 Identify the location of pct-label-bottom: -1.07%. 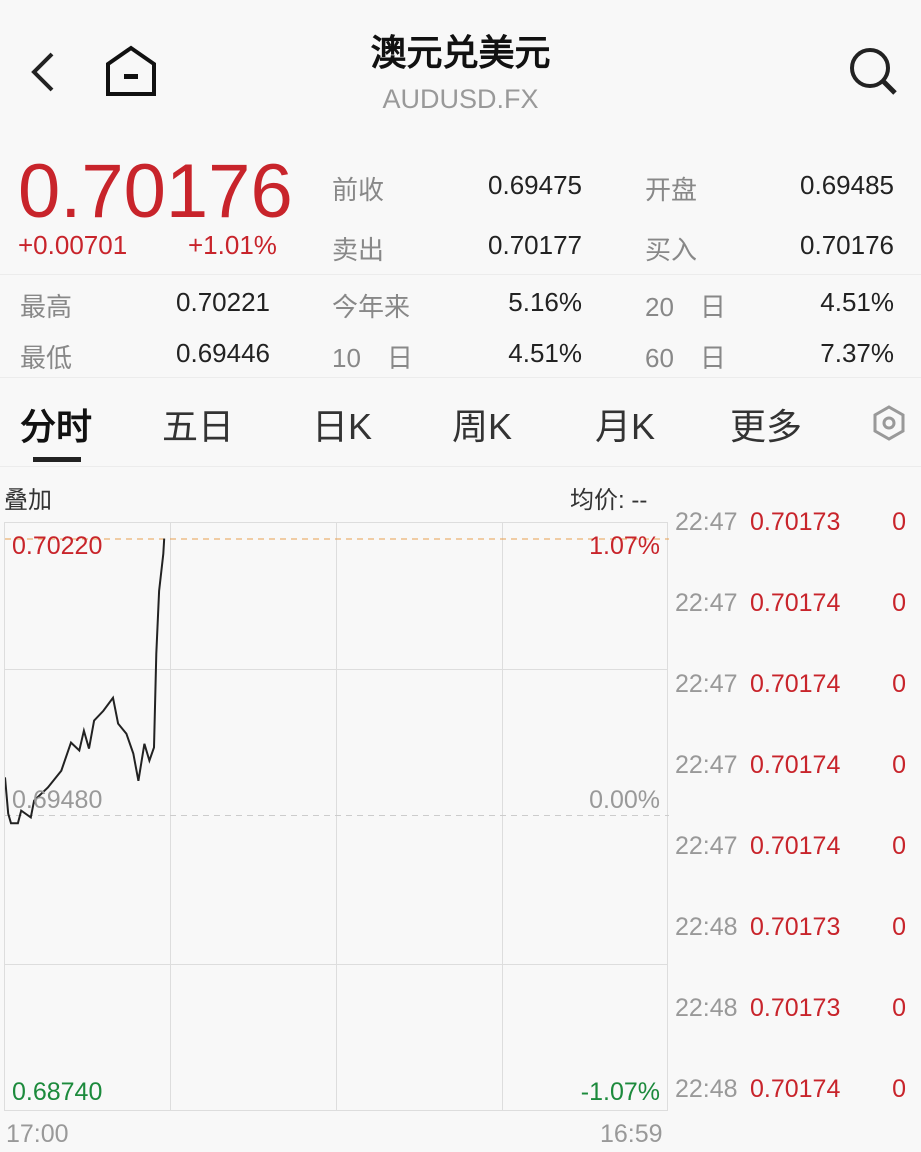
(620, 1092).